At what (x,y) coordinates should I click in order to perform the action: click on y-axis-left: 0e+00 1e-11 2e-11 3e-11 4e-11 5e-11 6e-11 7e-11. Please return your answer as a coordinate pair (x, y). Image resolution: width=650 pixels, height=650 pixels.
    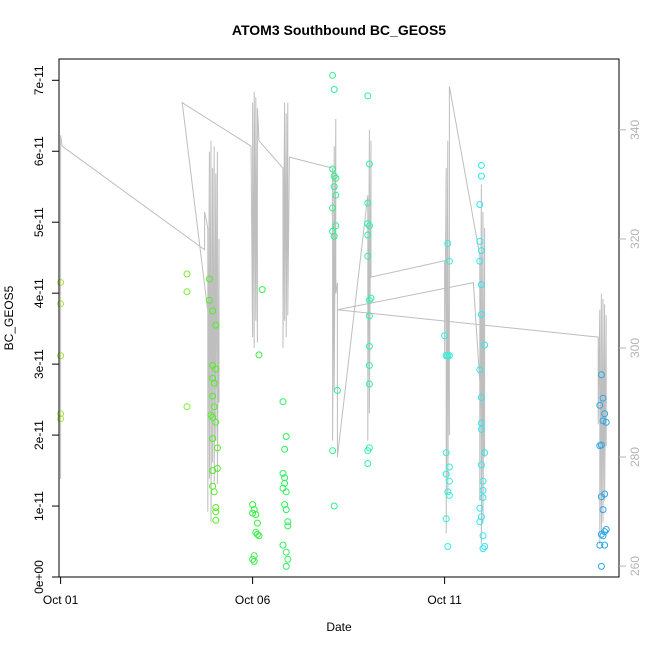
    Looking at the image, I should click on (45, 329).